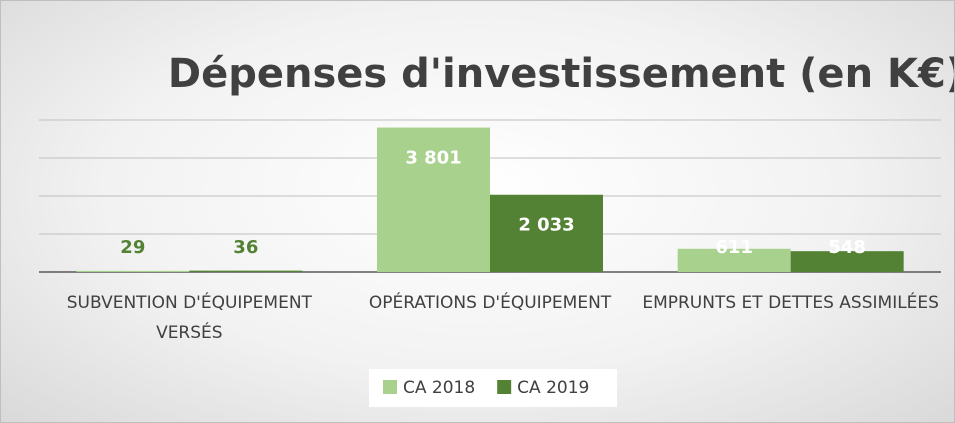 This screenshot has height=423, width=955. I want to click on x-tick-label: OPÉRATIONS D'ÉQUIPEMENT, so click(490, 303).